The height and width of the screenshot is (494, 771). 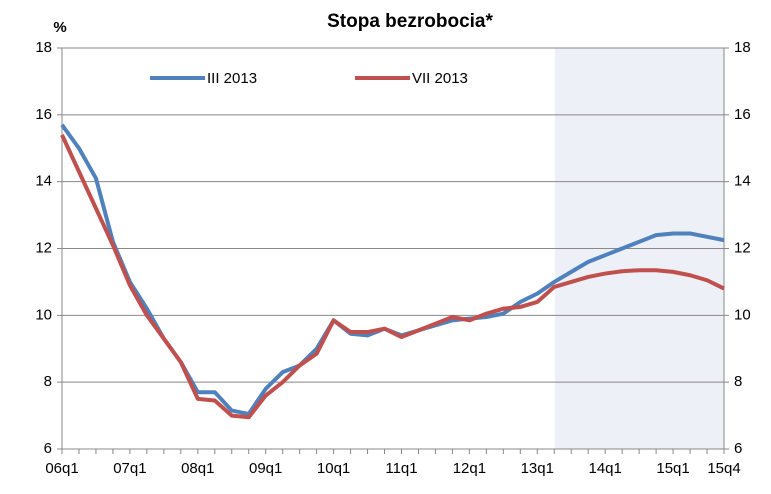 What do you see at coordinates (48, 381) in the screenshot?
I see `y-tick-label: 8` at bounding box center [48, 381].